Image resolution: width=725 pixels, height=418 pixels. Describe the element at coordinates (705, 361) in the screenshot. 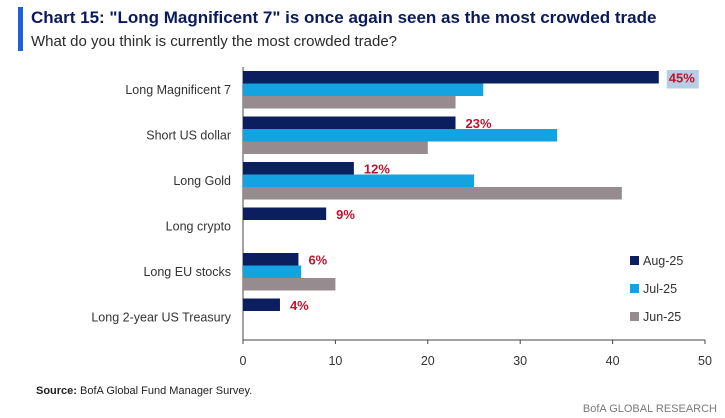

I see `x-tick-label: 50` at that location.